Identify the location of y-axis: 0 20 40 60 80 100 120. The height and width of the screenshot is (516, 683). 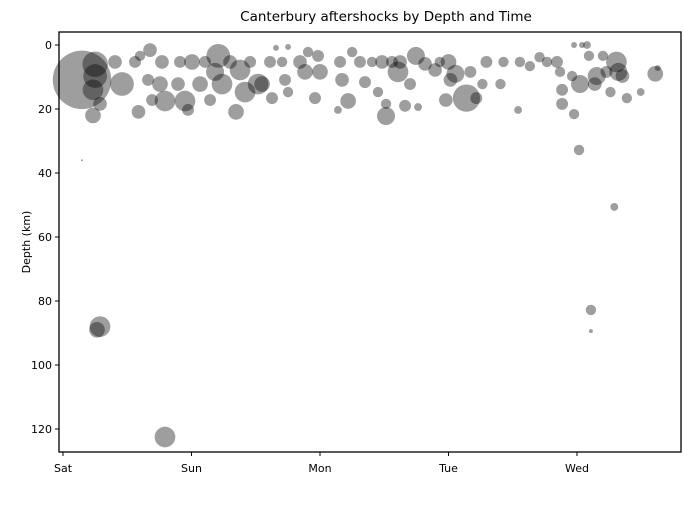
(45, 237).